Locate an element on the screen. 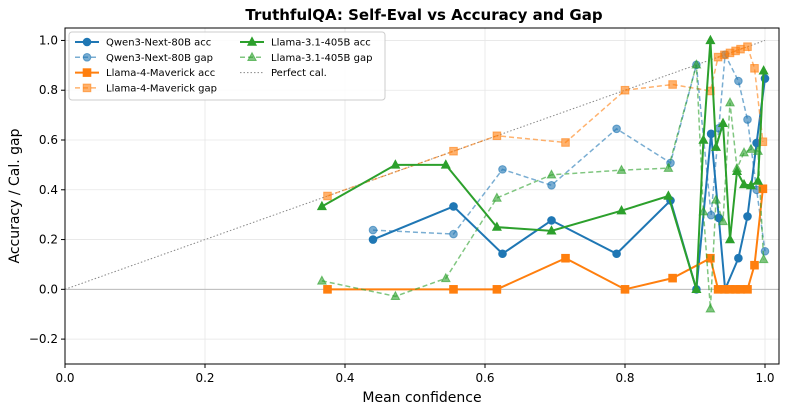 Image resolution: width=788 pixels, height=409 pixels. legend-entry: Llama-4-Maverick gap is located at coordinates (146, 88).